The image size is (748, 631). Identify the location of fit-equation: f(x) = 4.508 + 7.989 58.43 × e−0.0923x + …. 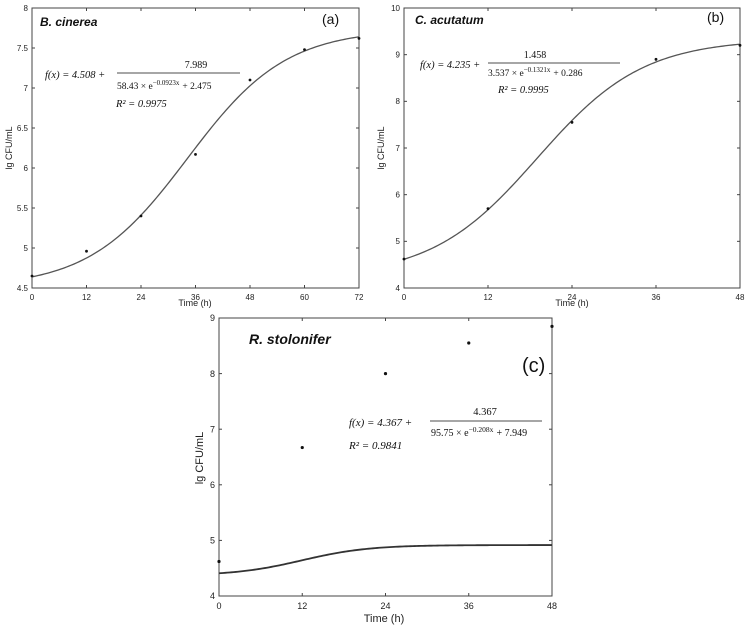
(142, 85).